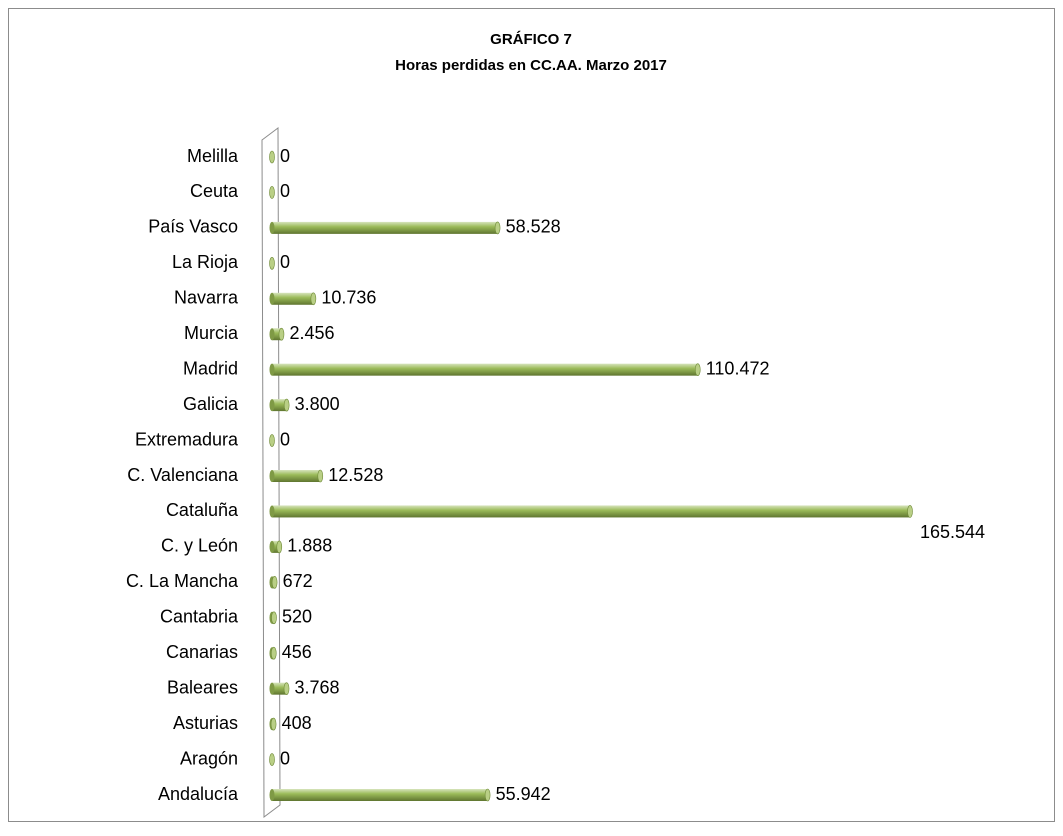  I want to click on y-tick-label: Navarra, so click(206, 298).